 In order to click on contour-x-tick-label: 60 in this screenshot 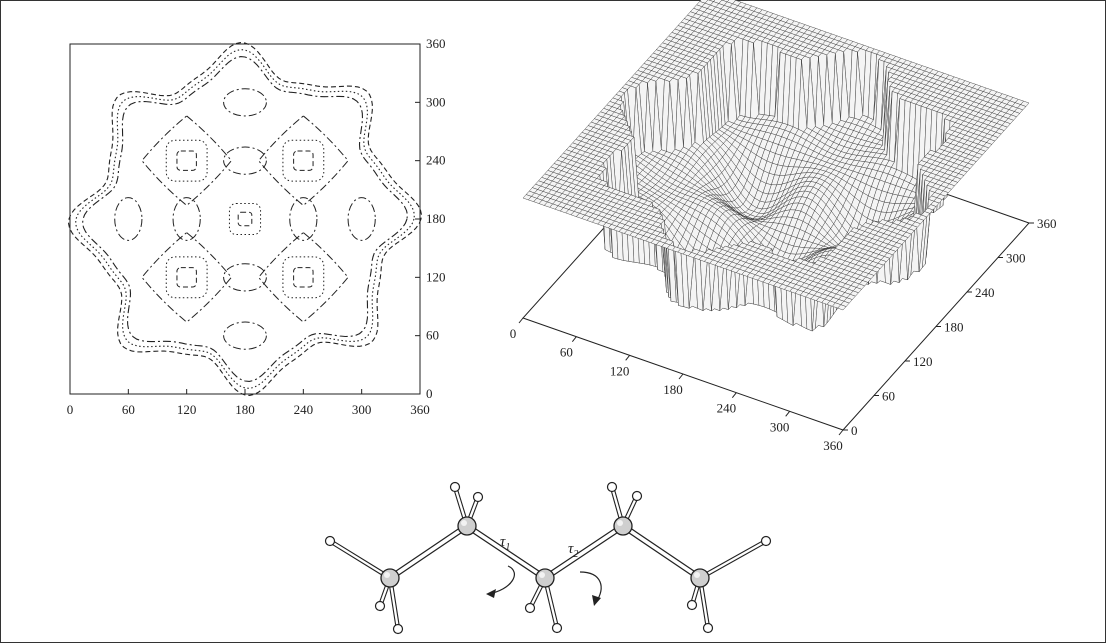, I will do `click(128, 409)`.